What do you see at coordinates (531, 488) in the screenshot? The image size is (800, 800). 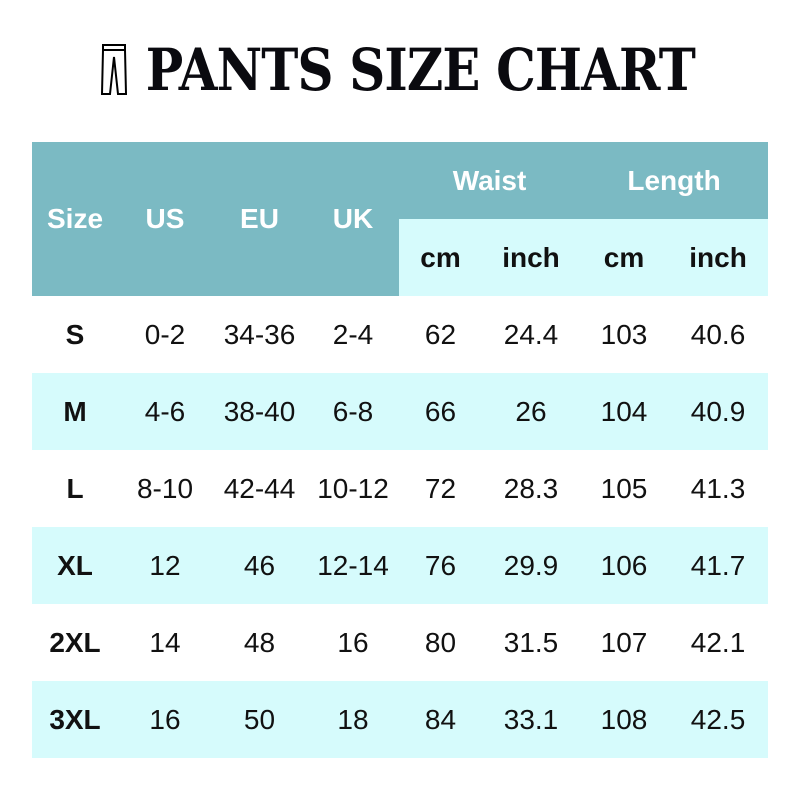 I see `cell-waist-inch: 28.3` at bounding box center [531, 488].